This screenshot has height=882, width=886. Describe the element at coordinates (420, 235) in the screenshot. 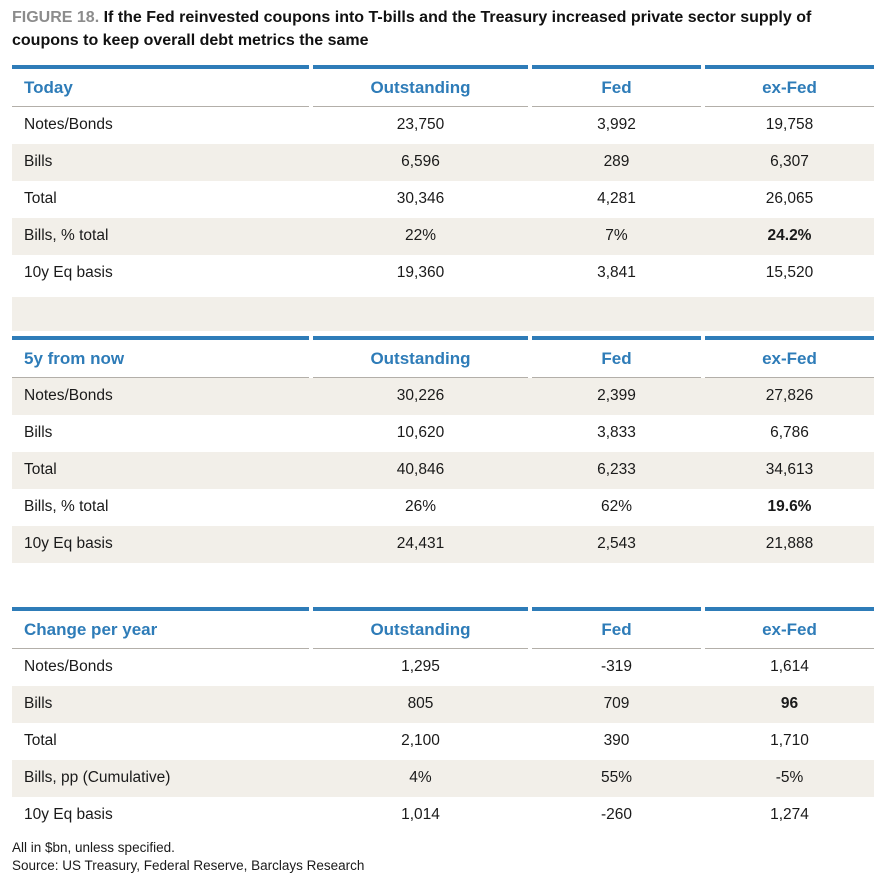

I see `cell-value: 22%` at that location.